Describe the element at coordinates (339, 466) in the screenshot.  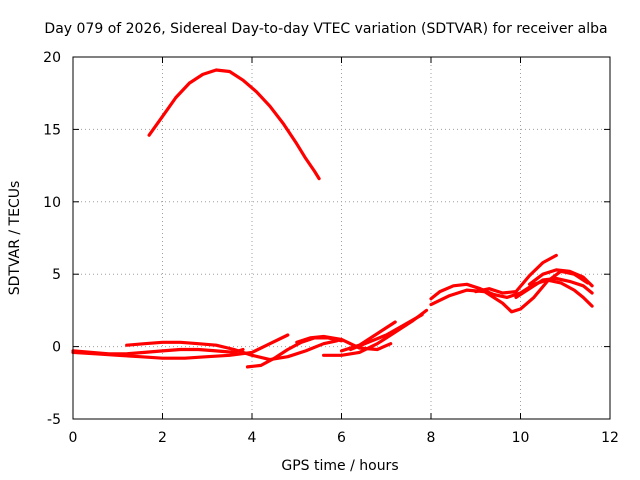
I see `x-axis-title: GPS time / hours` at that location.